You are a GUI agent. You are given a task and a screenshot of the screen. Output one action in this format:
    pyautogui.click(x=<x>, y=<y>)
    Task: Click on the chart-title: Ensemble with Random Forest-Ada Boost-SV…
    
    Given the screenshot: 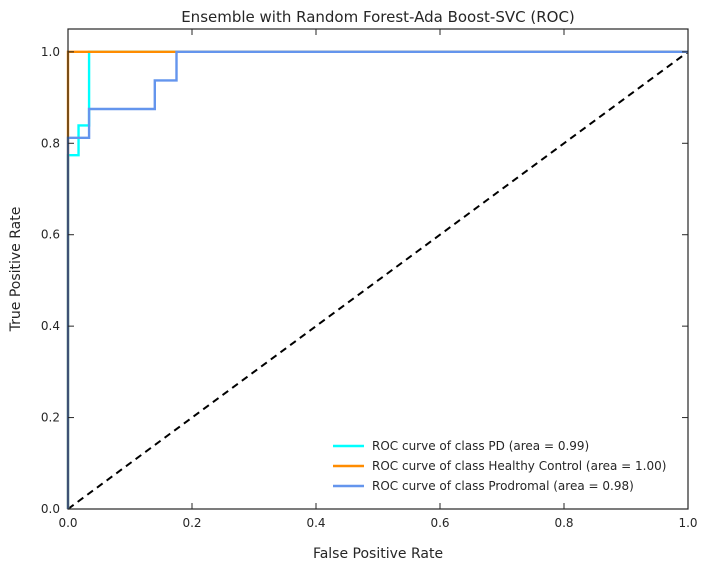 What is the action you would take?
    pyautogui.click(x=378, y=17)
    